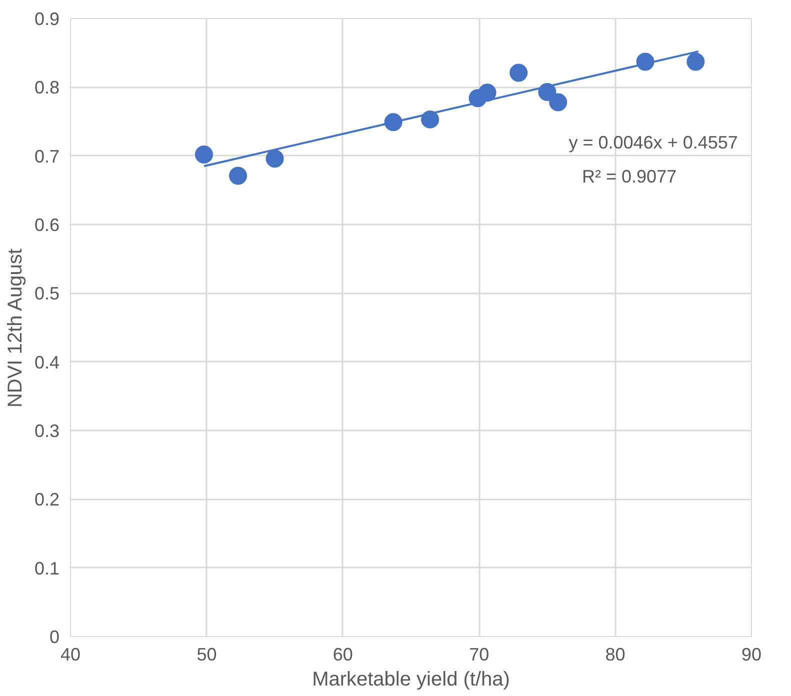 This screenshot has height=696, width=791. Describe the element at coordinates (15, 328) in the screenshot. I see `y-axis-title: NDVI 12th August` at that location.